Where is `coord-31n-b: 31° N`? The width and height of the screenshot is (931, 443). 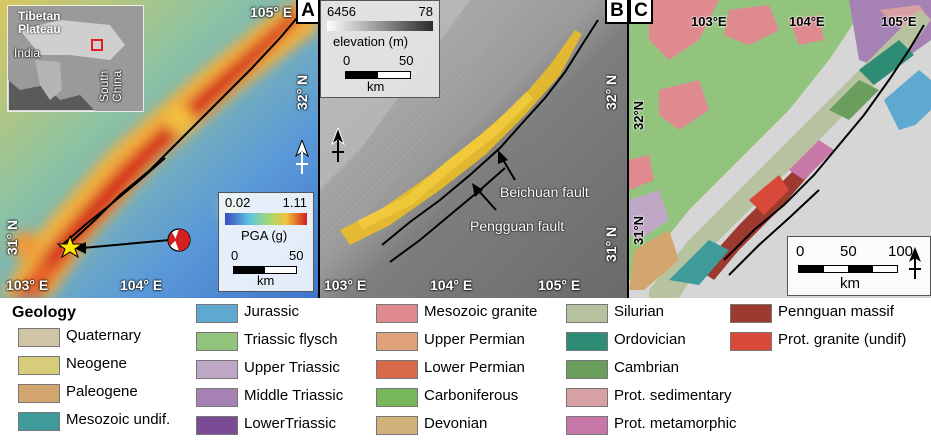 coord-31n-b: 31° N is located at coordinates (611, 244).